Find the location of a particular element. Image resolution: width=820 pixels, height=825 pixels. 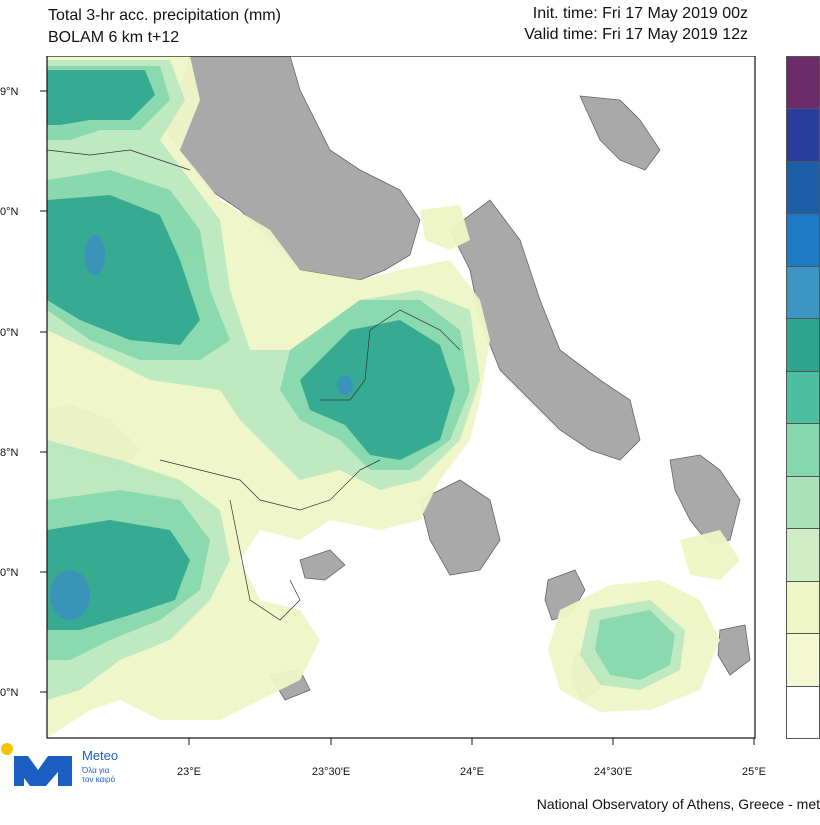

land-attica-island is located at coordinates (322, 565).